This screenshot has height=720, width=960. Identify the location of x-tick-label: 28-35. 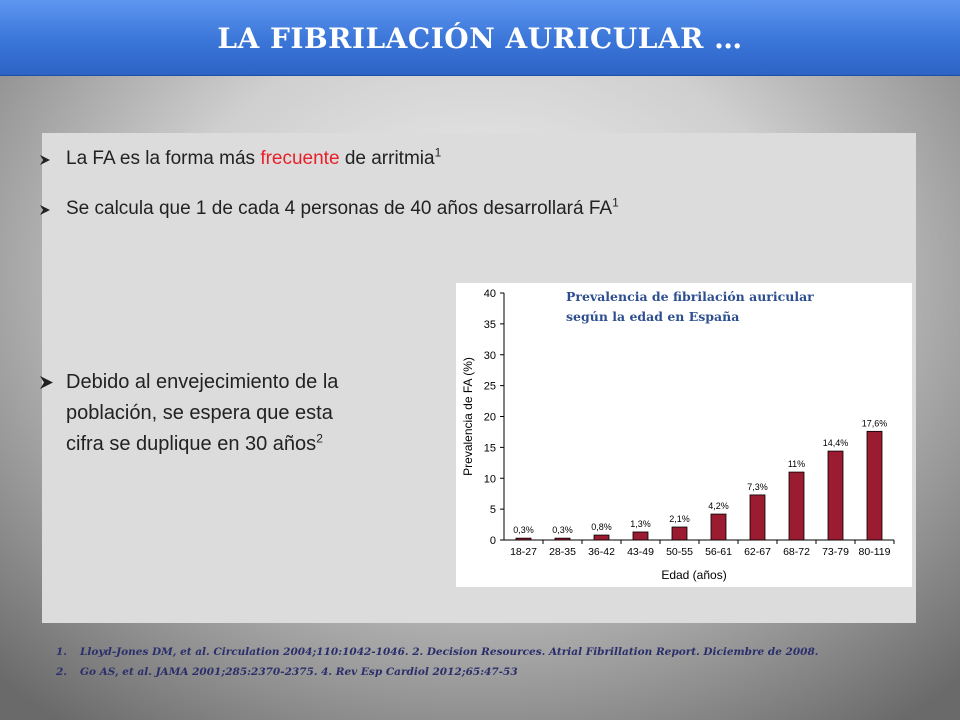
(562, 552).